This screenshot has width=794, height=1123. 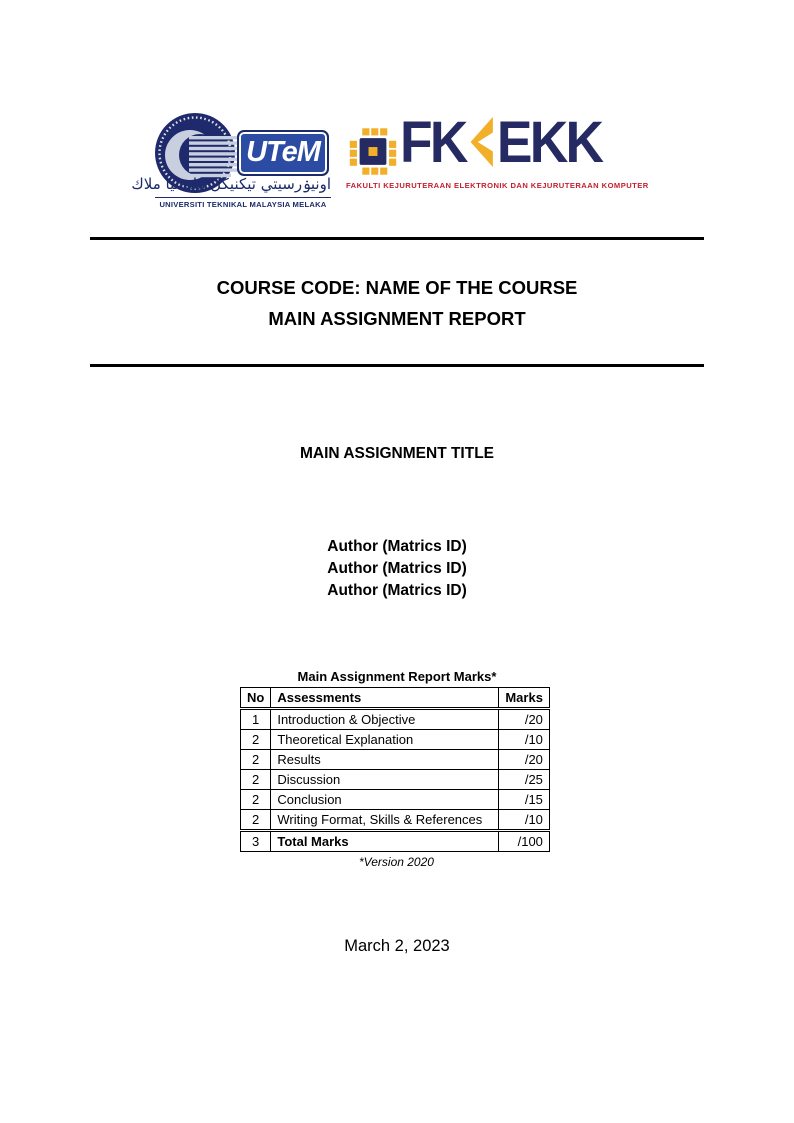 I want to click on column-header-no: No, so click(x=255, y=697).